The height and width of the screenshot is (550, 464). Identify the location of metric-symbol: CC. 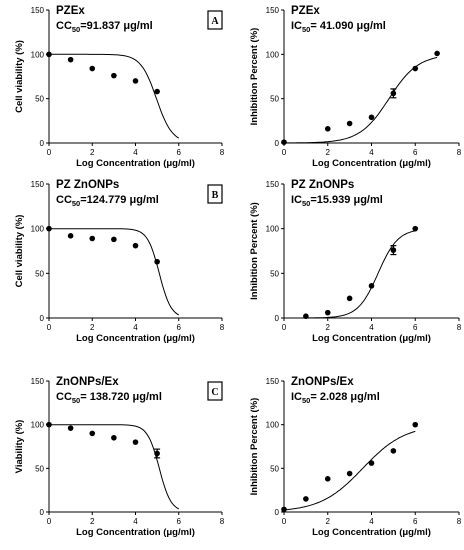
(64, 200).